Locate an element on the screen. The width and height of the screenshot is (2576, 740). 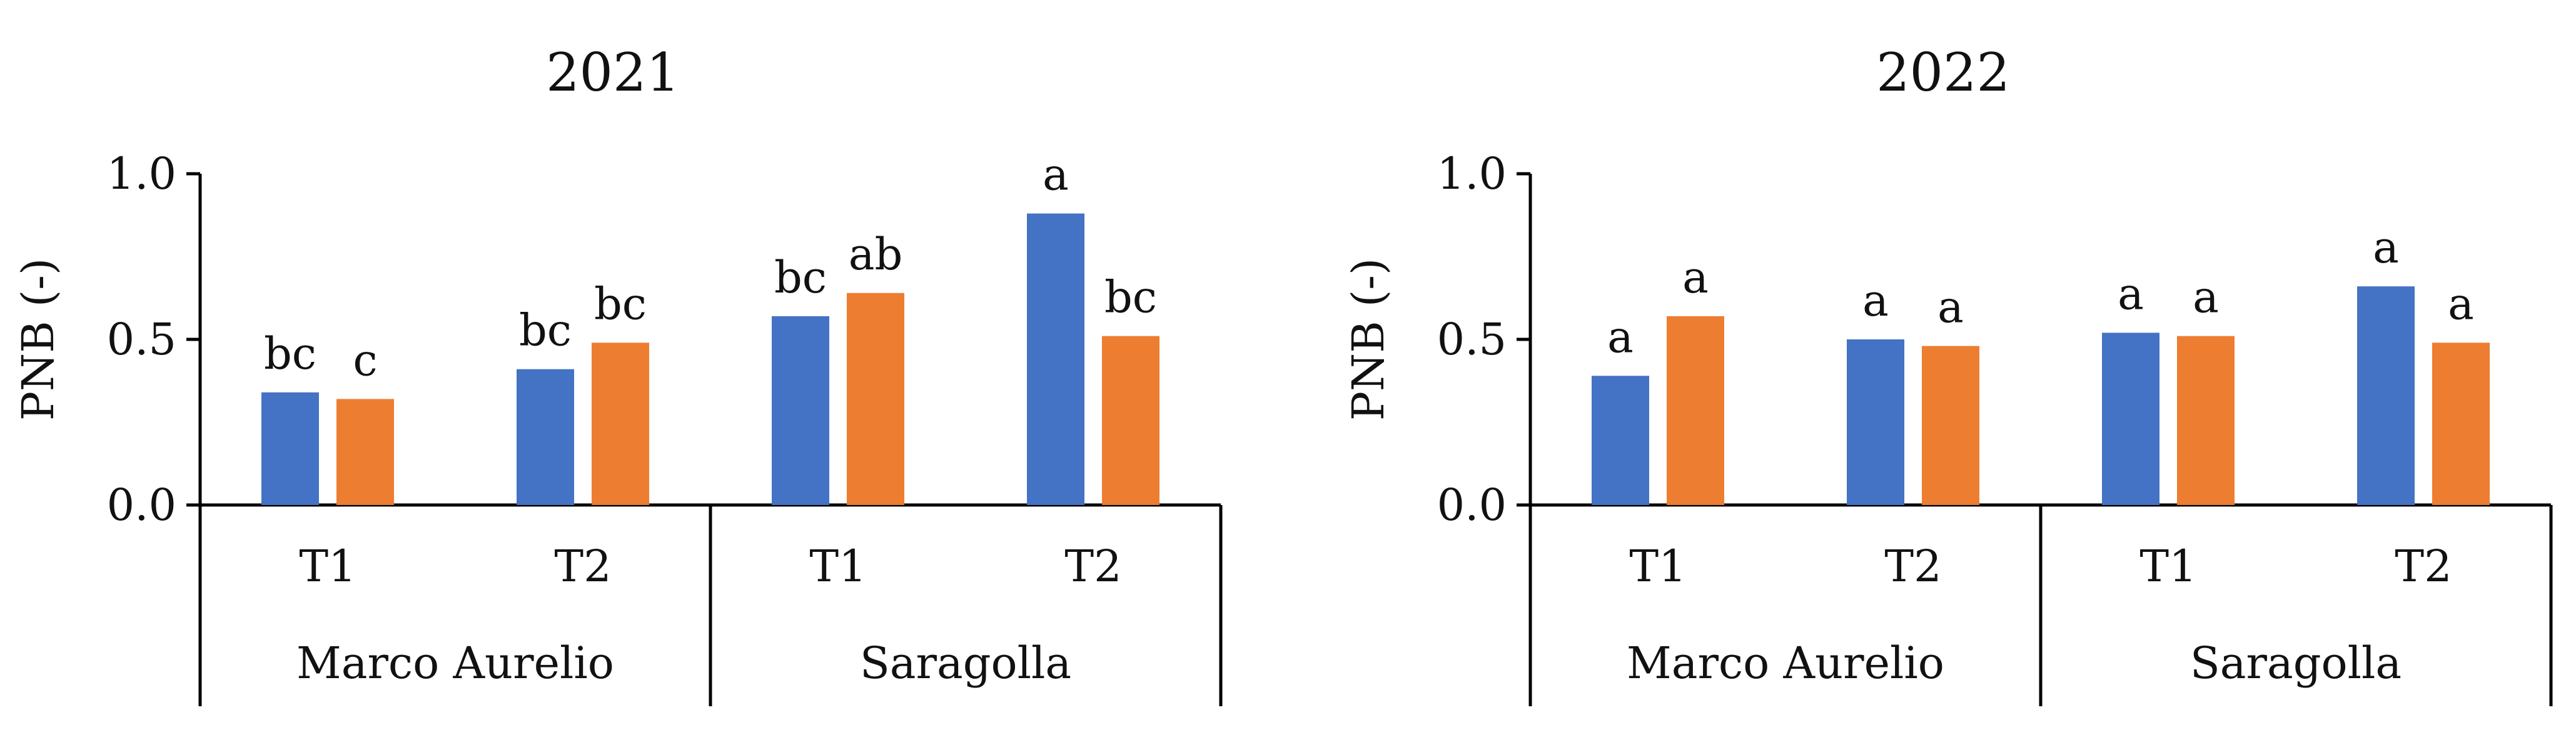
significance-label: ab is located at coordinates (876, 255).